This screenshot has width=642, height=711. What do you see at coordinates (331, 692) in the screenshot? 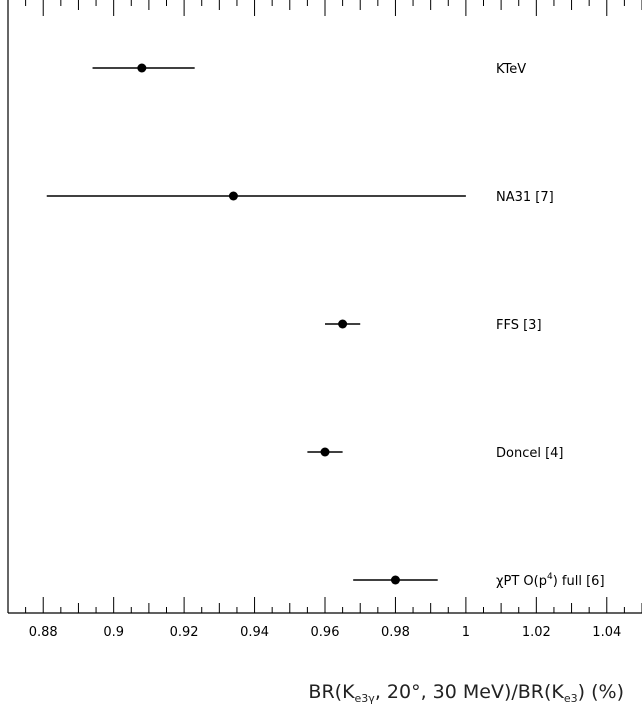
I see `x-axis-label-pre: BR(K` at bounding box center [331, 692].